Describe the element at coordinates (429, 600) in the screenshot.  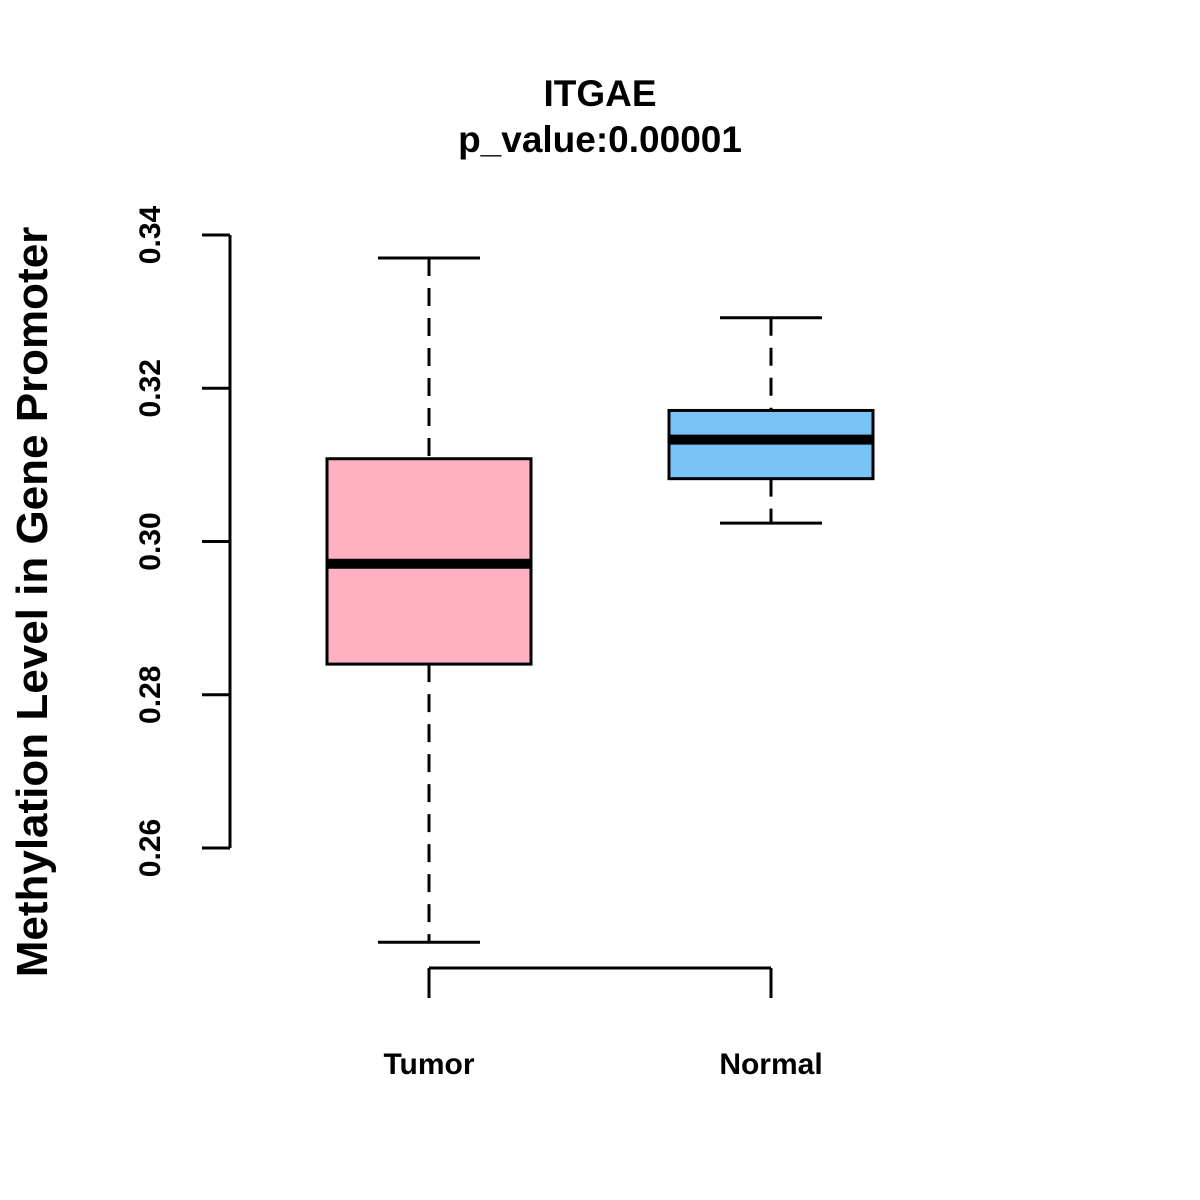
I see `box-group-tumor` at that location.